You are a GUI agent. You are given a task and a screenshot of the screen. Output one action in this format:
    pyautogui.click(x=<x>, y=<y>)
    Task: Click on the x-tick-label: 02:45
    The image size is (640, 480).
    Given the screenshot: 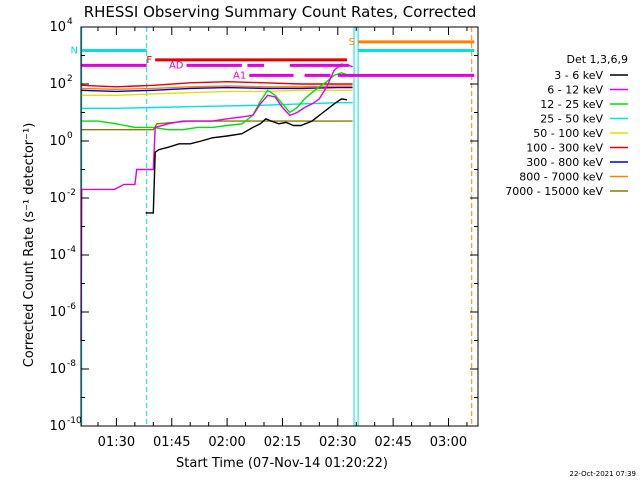 What is the action you would take?
    pyautogui.click(x=392, y=442)
    